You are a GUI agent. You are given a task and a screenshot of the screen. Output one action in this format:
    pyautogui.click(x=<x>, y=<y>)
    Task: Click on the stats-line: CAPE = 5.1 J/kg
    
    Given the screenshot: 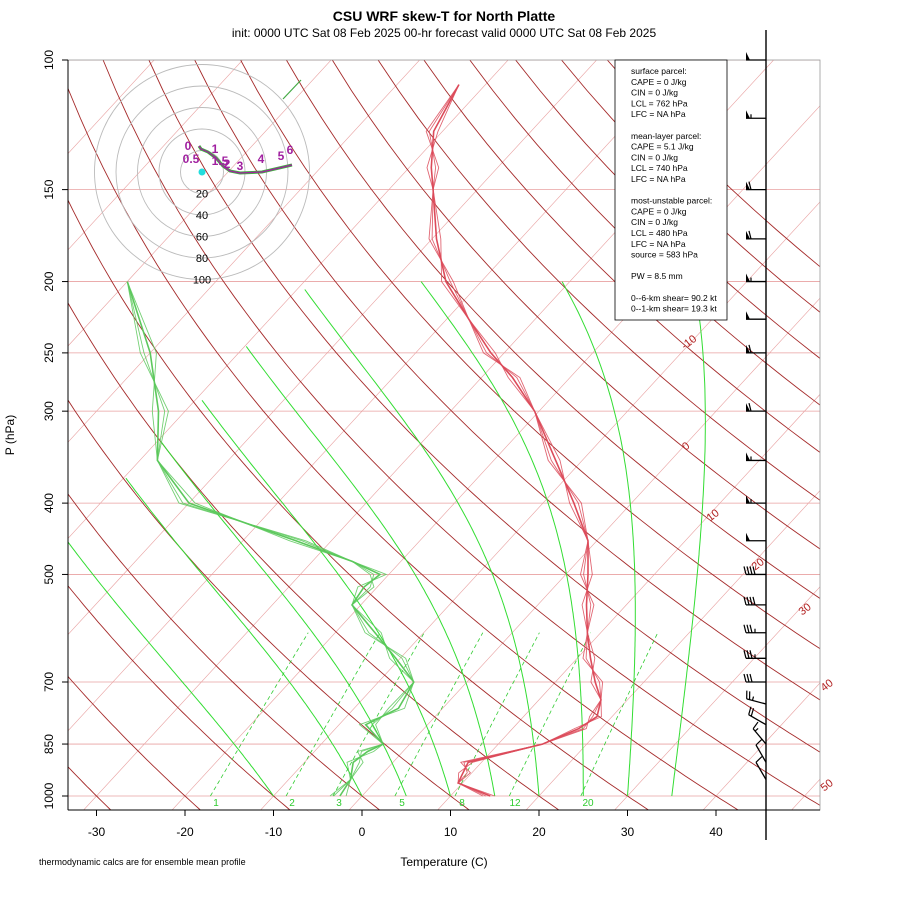 What is the action you would take?
    pyautogui.click(x=662, y=147)
    